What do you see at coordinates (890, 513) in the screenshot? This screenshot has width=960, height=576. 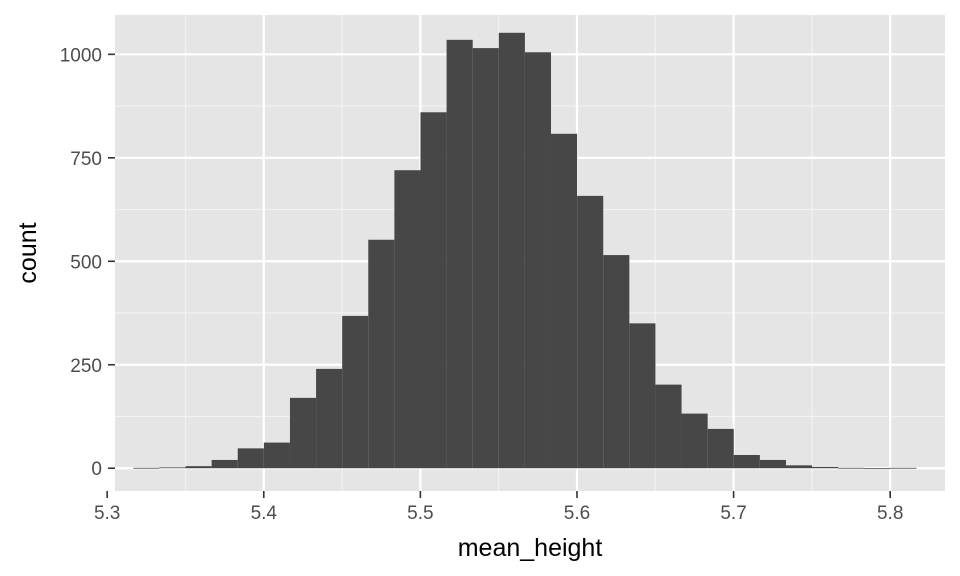 I see `x-tick-label: 5.8` at bounding box center [890, 513].